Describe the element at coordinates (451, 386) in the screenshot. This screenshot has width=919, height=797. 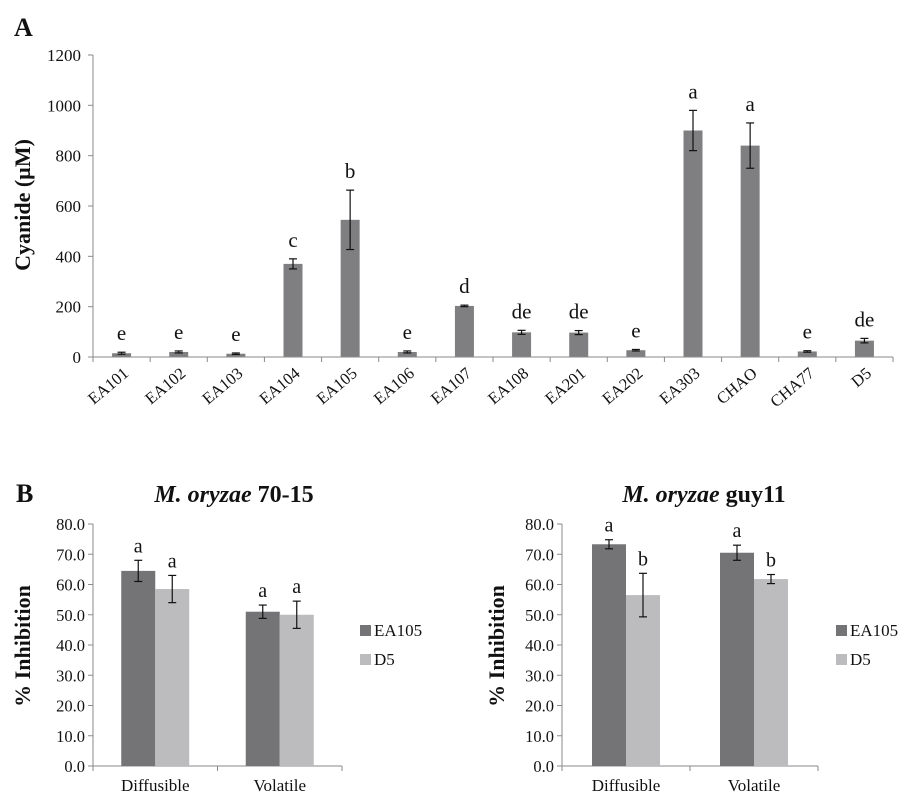
I see `x-tick-label: EA107` at that location.